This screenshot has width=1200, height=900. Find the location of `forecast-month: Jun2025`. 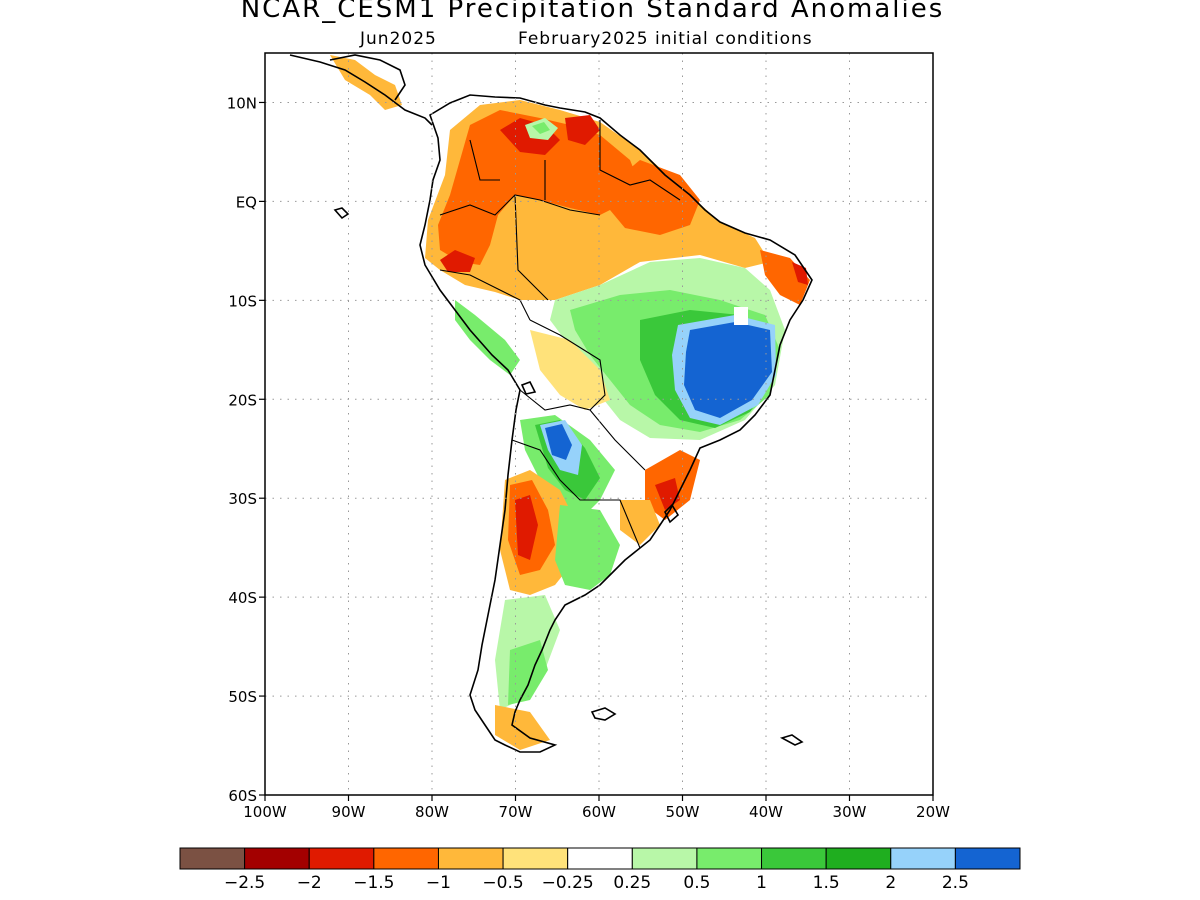

forecast-month: Jun2025 is located at coordinates (398, 39).